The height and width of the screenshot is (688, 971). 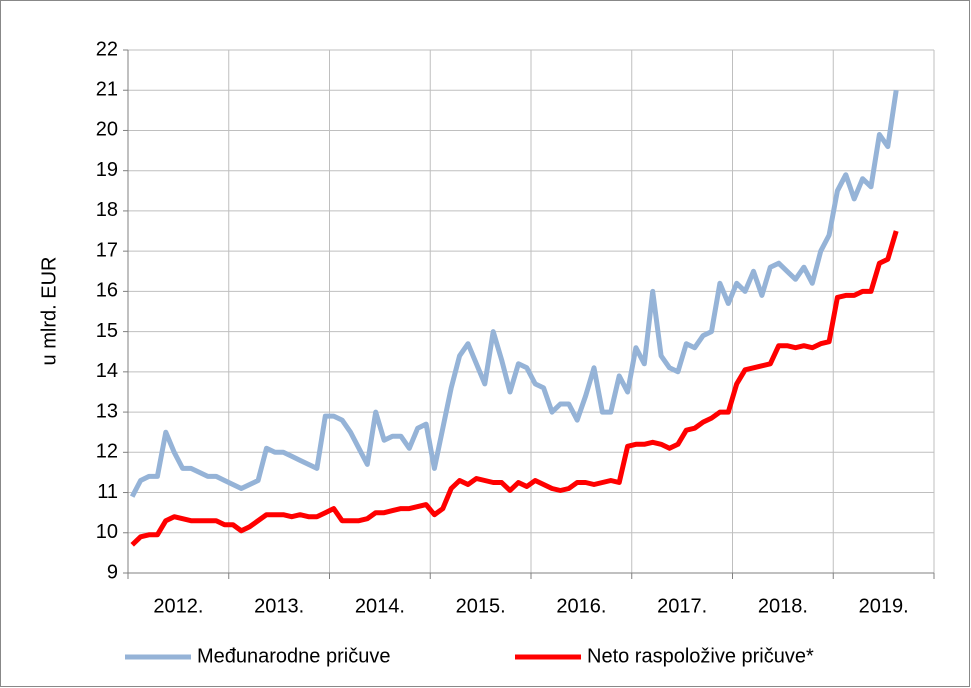 I want to click on y-tick-label: 22, so click(x=107, y=49).